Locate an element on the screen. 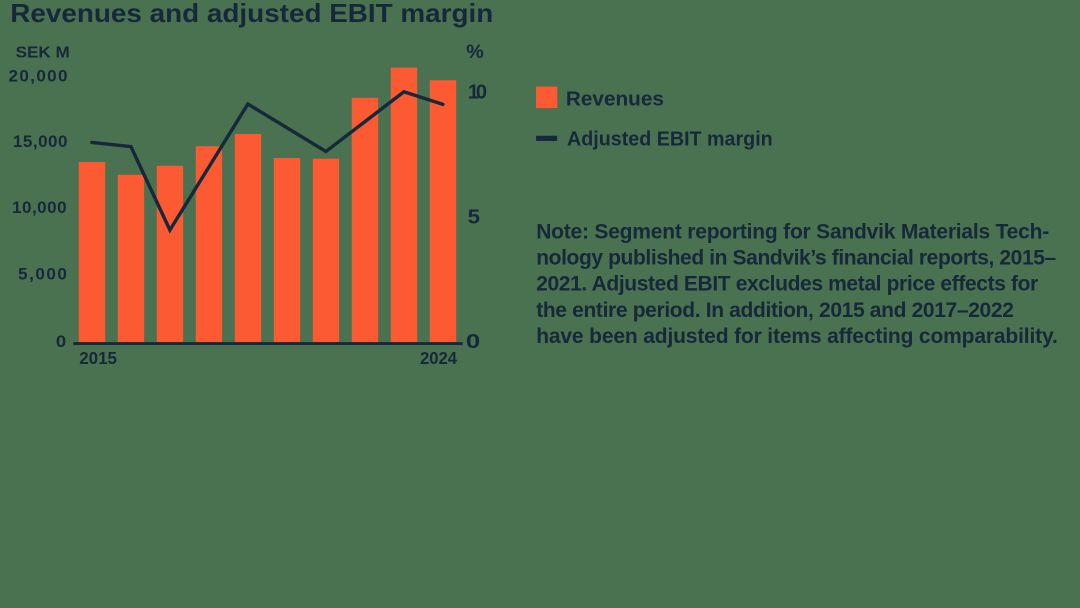  svg-text: 10,000 is located at coordinates (39, 207).